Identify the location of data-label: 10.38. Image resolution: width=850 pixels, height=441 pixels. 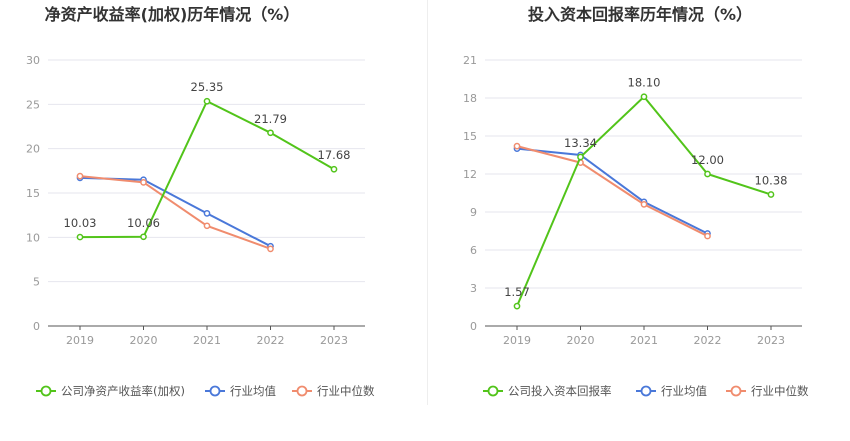
(771, 181).